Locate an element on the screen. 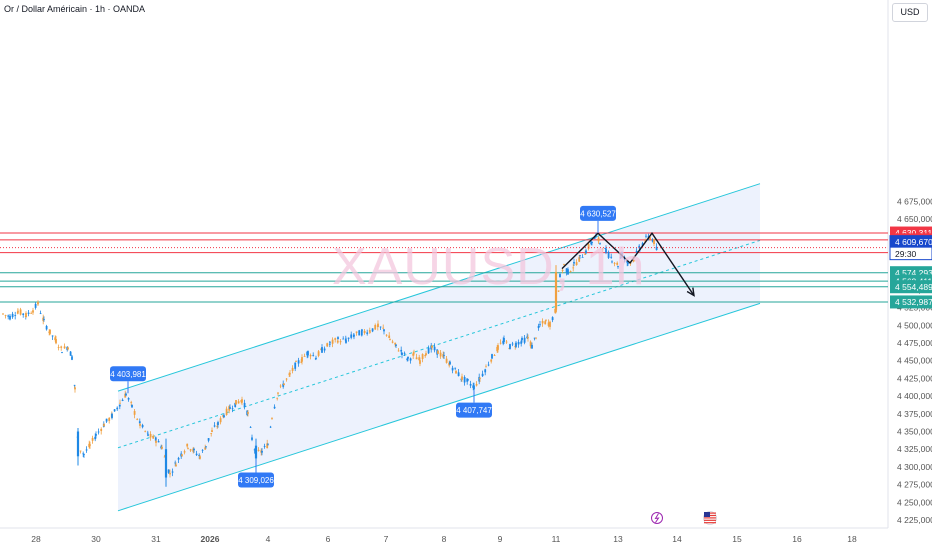  time-tick-label: 31 is located at coordinates (156, 539).